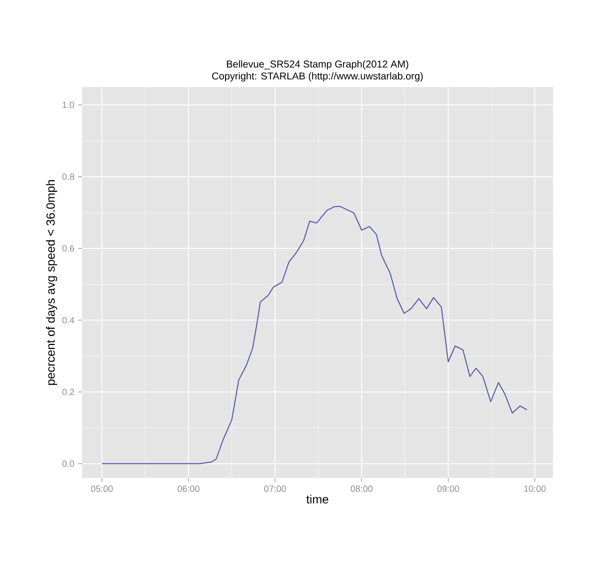  Describe the element at coordinates (68, 463) in the screenshot. I see `y-tick-label: 0.0` at that location.